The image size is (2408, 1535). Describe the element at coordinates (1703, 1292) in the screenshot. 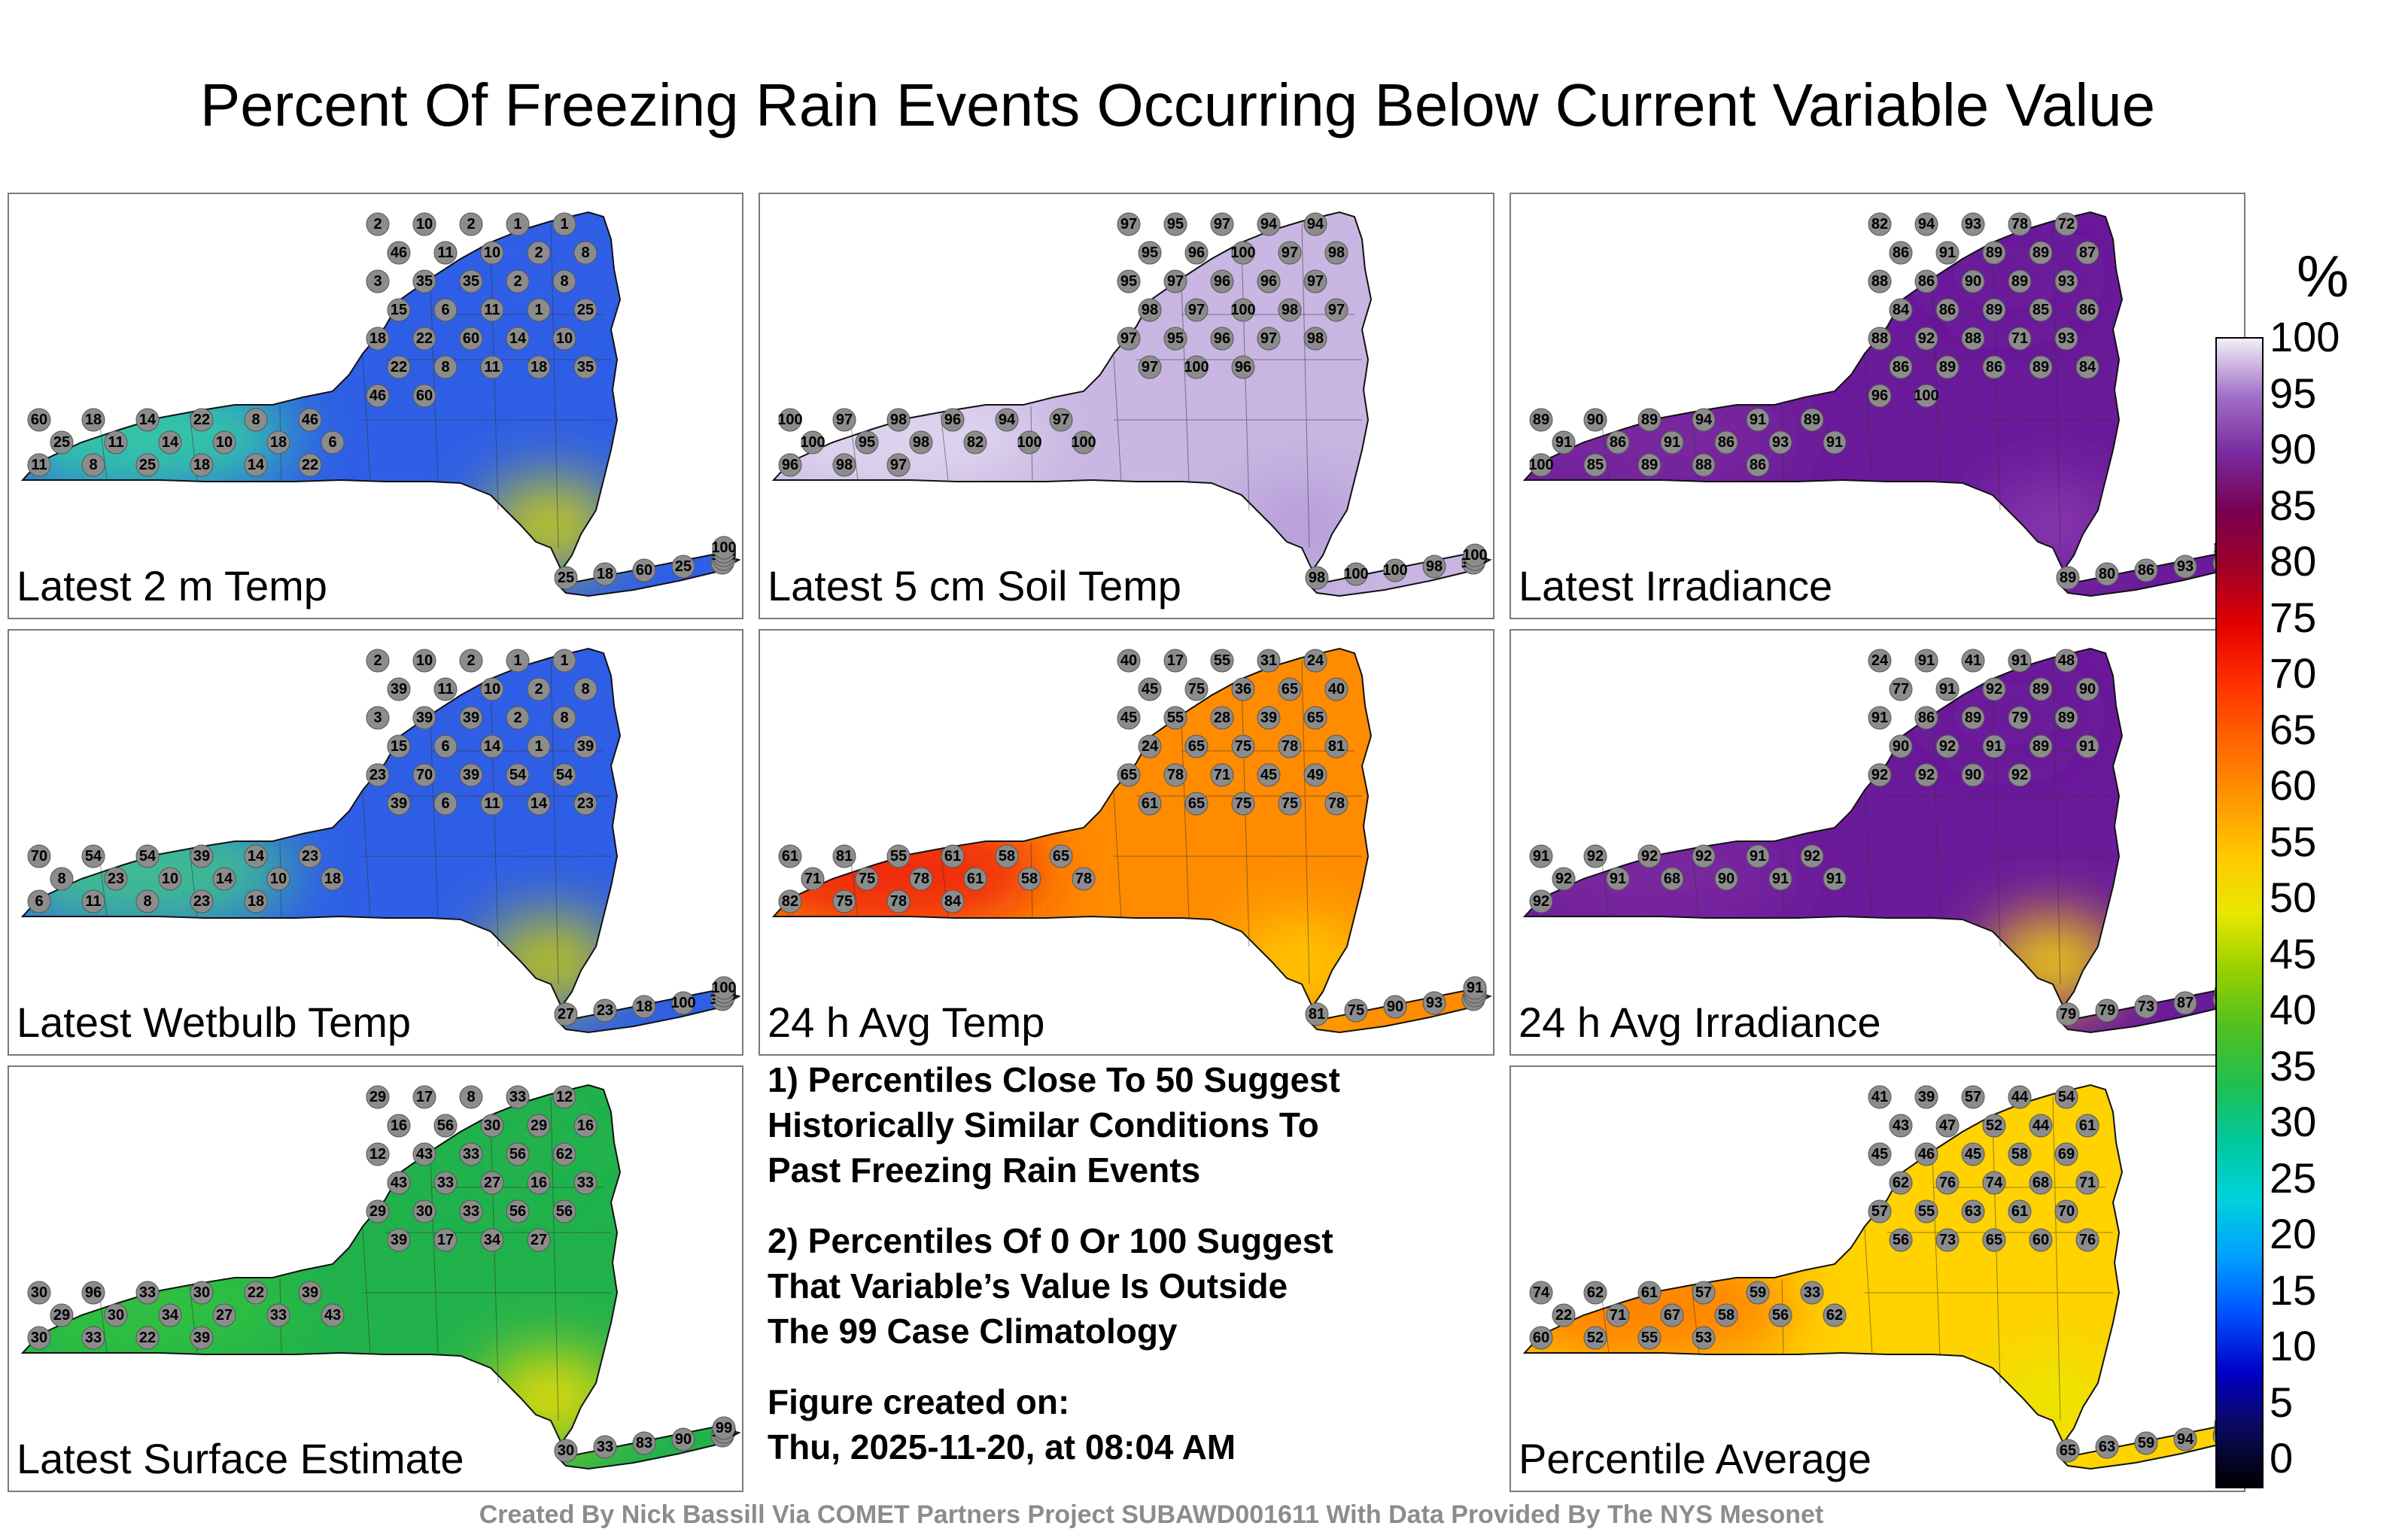

I see `station-value: 57` at that location.